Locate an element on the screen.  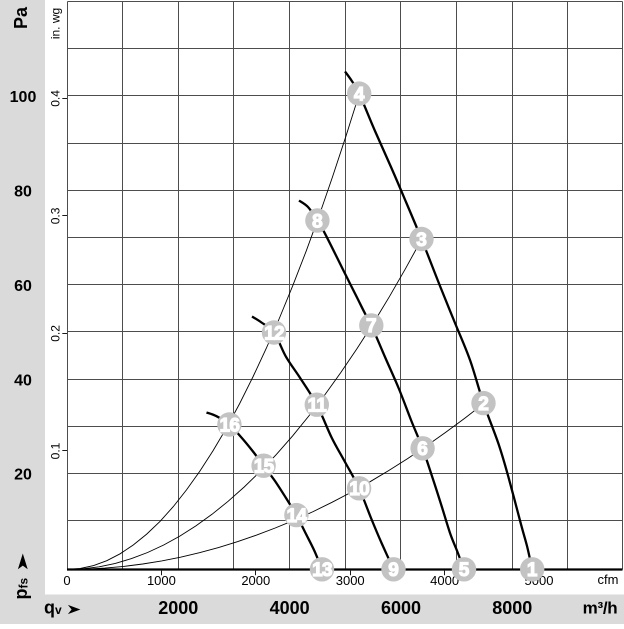
svg-text: 5 is located at coordinates (464, 570).